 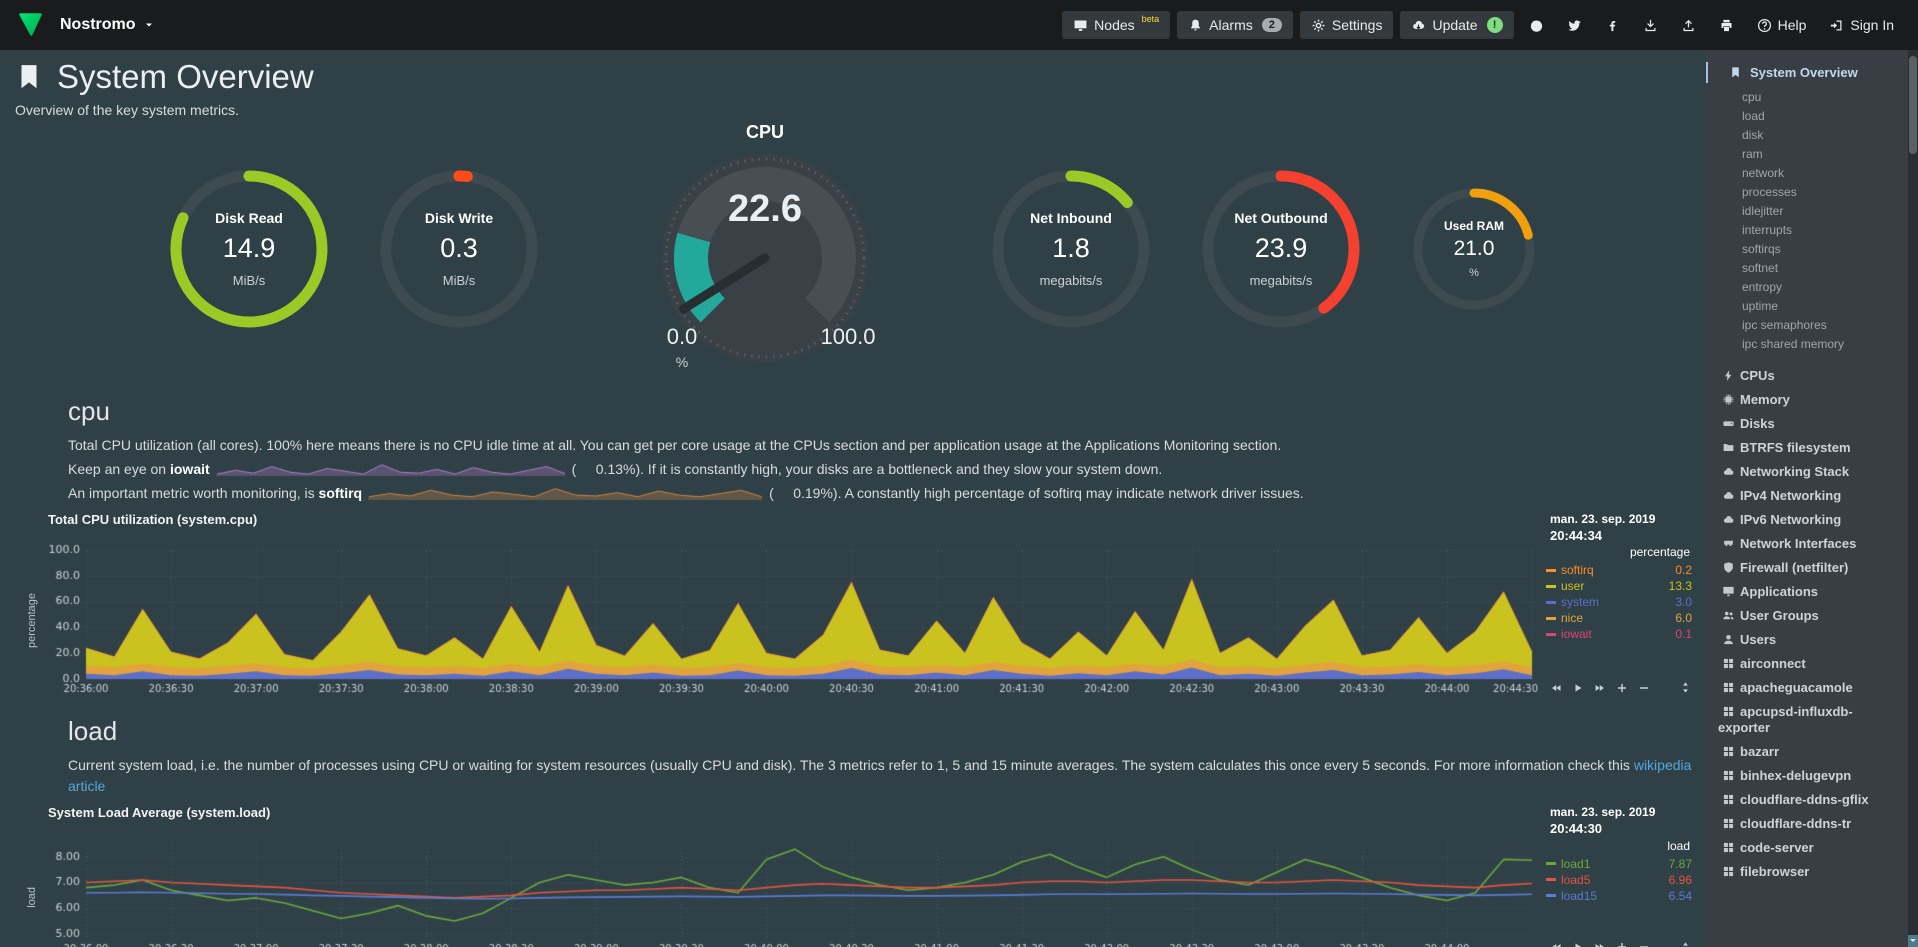 I want to click on legend-item-system: system 3.0, so click(x=1619, y=602).